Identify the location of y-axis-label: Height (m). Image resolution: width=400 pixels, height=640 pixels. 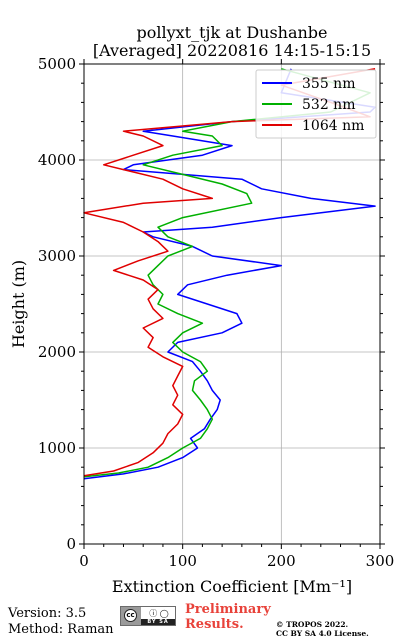
(18, 304).